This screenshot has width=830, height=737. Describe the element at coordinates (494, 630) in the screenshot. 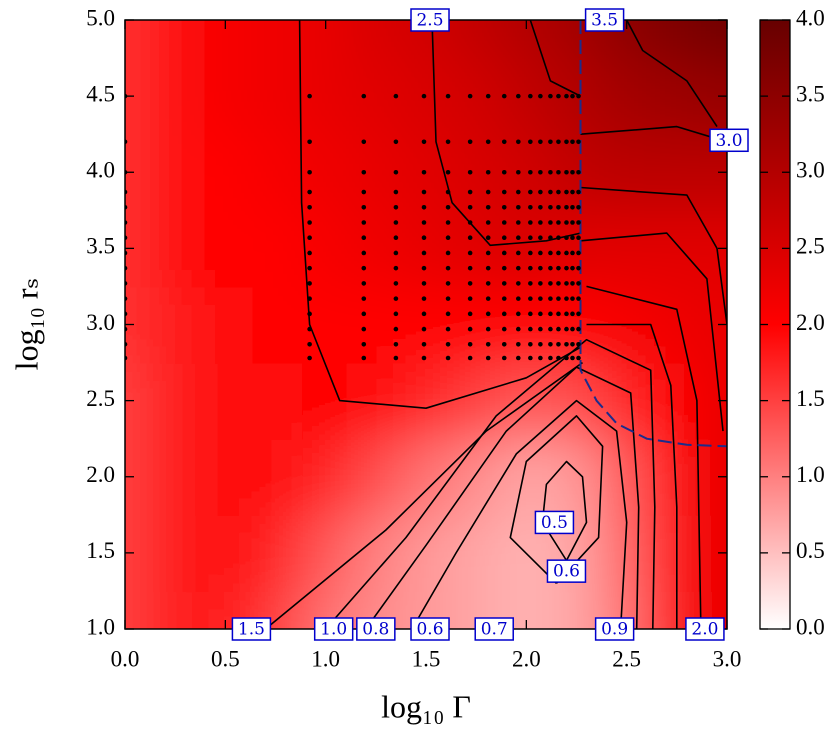

I see `contour-label: 0.7` at that location.